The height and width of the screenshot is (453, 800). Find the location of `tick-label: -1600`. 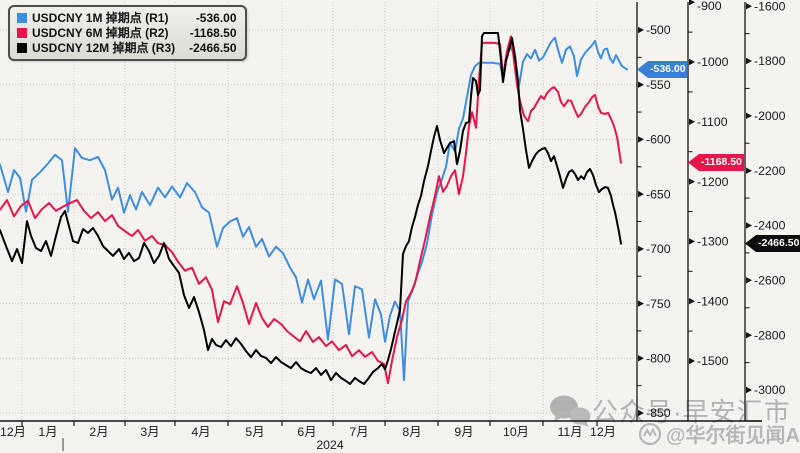

tick-label: -1600 is located at coordinates (770, 6).